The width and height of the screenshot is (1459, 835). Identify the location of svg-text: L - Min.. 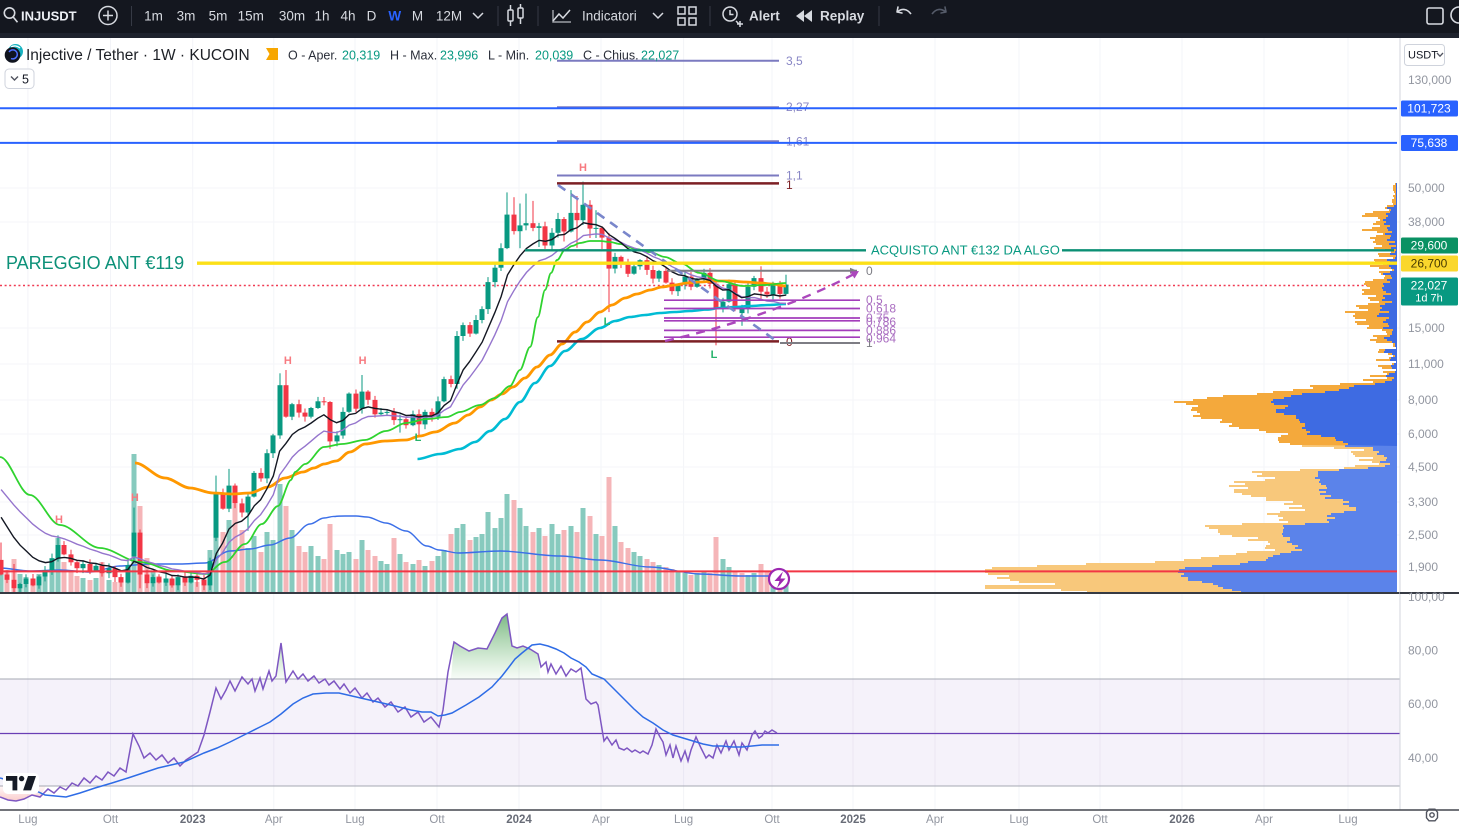
(508, 56).